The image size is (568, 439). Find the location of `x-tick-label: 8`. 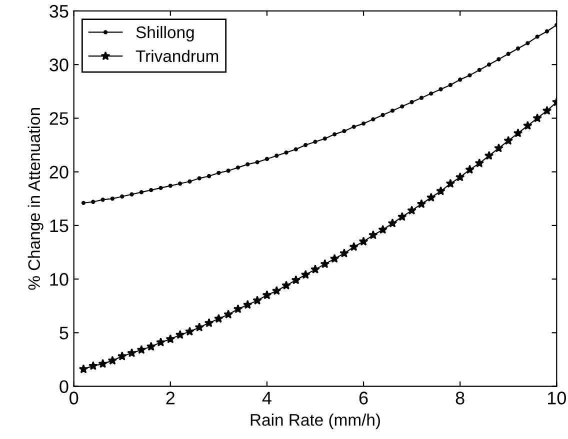

x-tick-label: 8 is located at coordinates (460, 398).